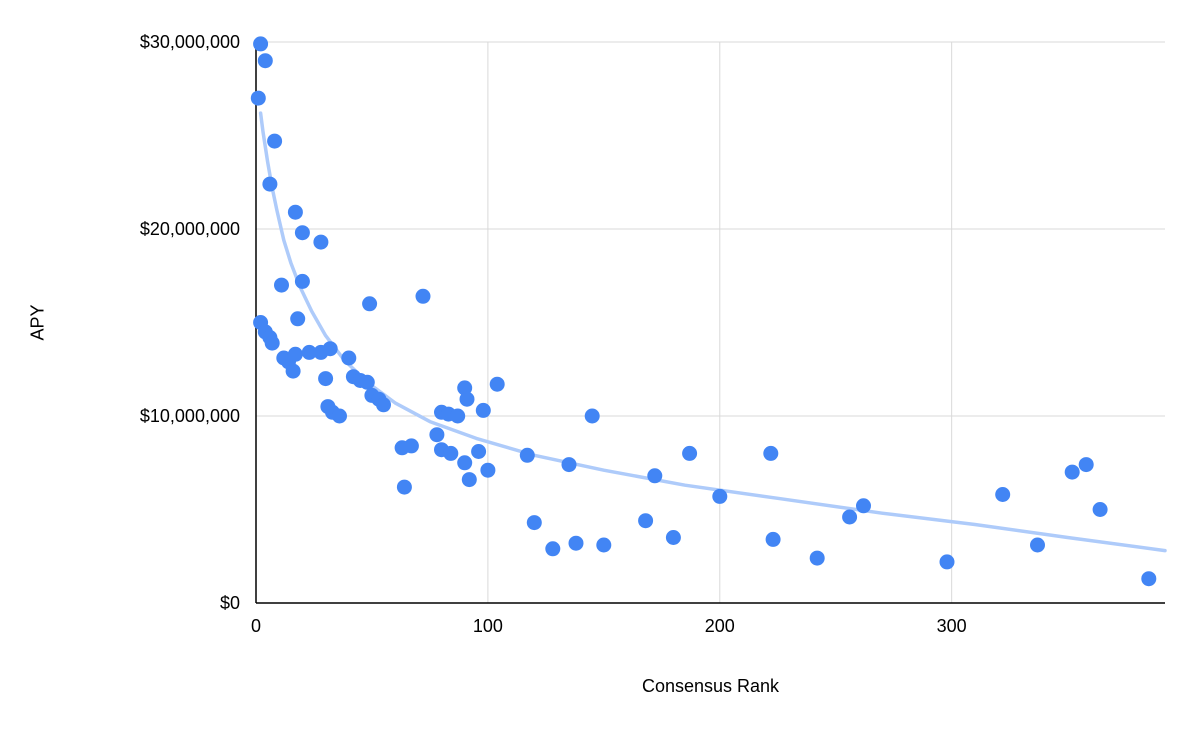 Image resolution: width=1194 pixels, height=730 pixels. I want to click on y-tick-label: $0, so click(230, 603).